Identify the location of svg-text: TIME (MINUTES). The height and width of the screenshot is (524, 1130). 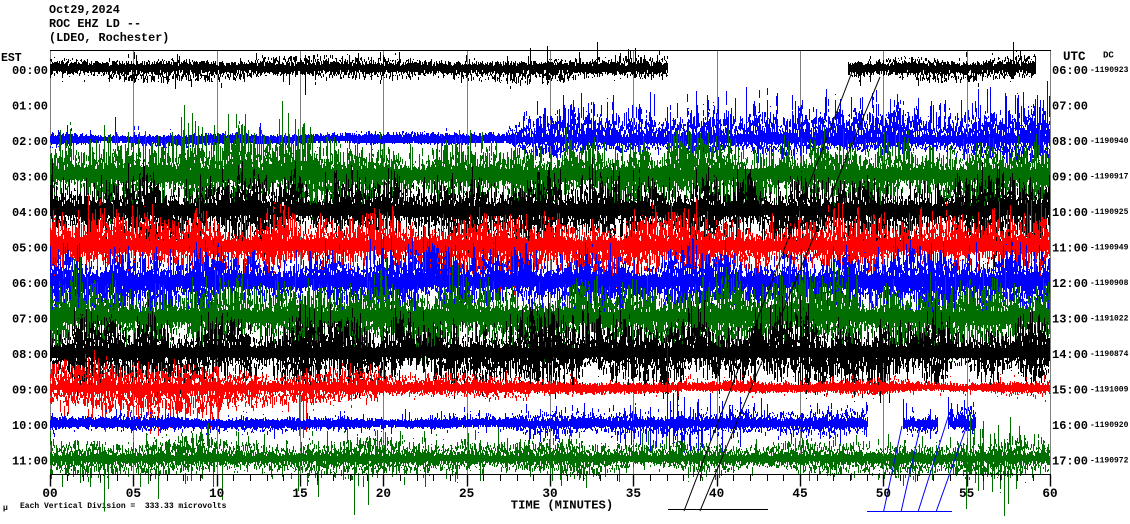
(562, 506).